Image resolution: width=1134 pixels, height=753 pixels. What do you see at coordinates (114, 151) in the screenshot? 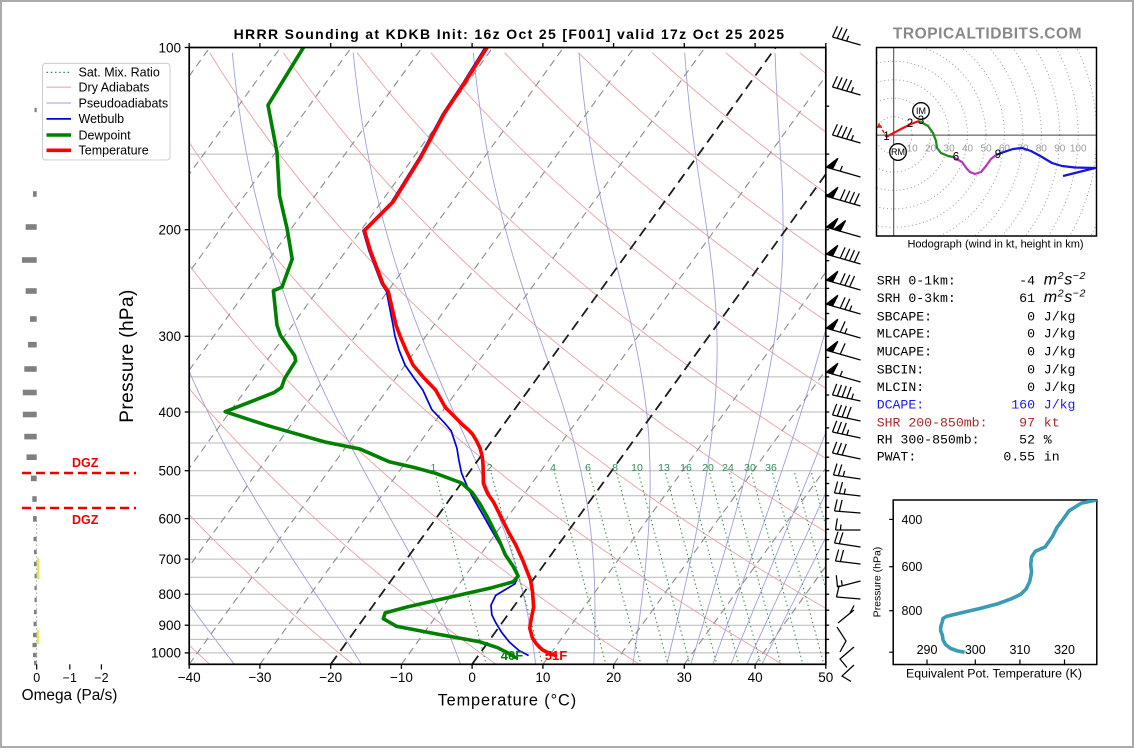
I see `svg-text: Temperature` at bounding box center [114, 151].